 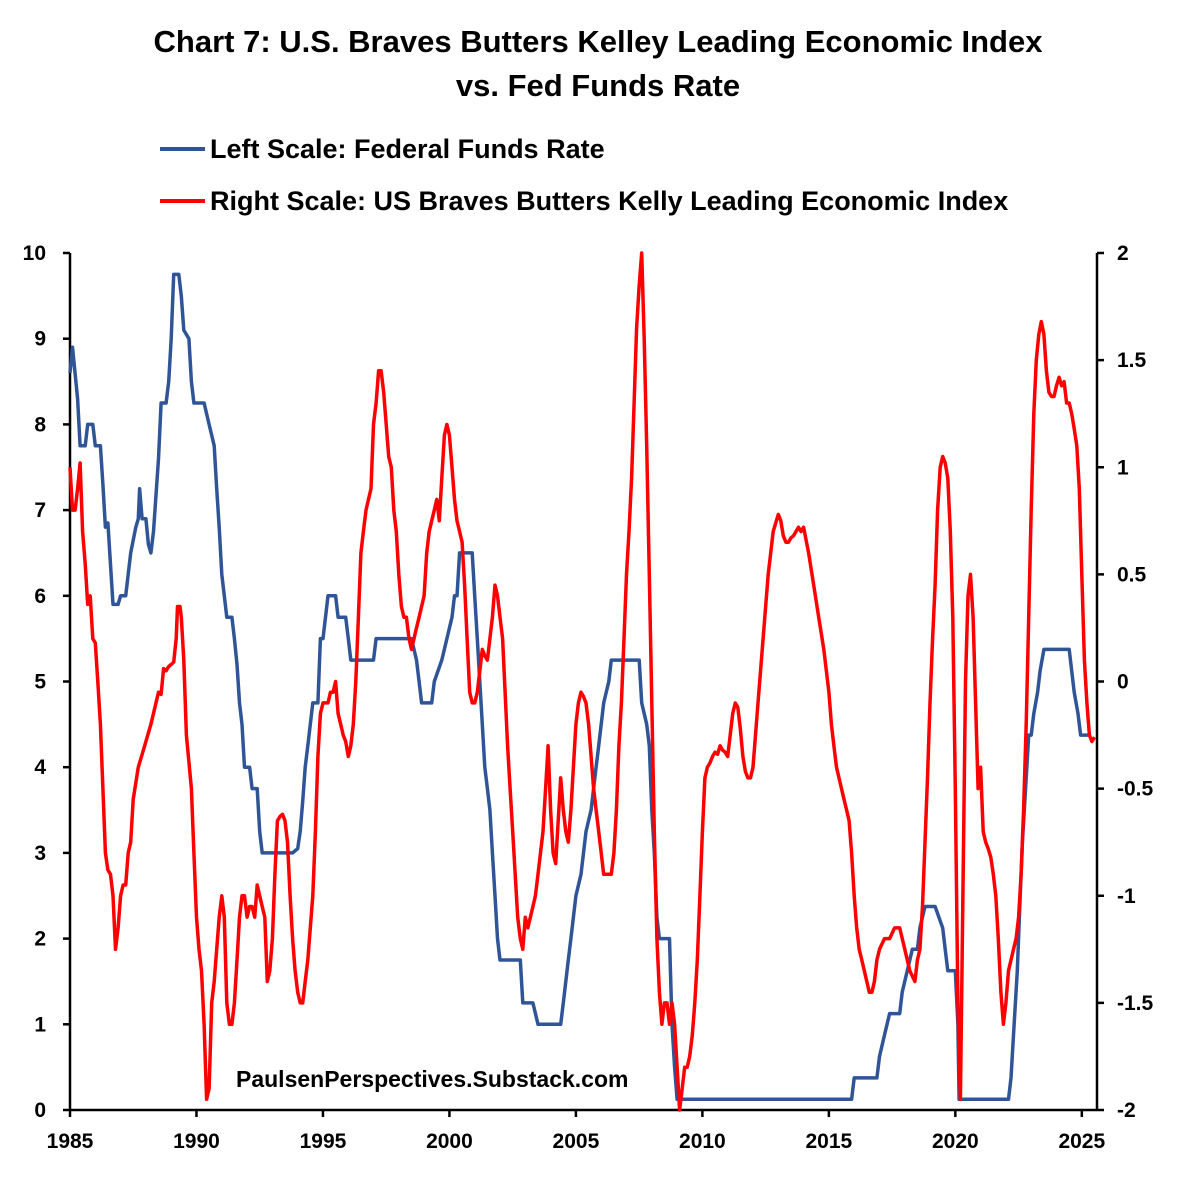 What do you see at coordinates (40, 767) in the screenshot?
I see `left-axis-tick-label: 4` at bounding box center [40, 767].